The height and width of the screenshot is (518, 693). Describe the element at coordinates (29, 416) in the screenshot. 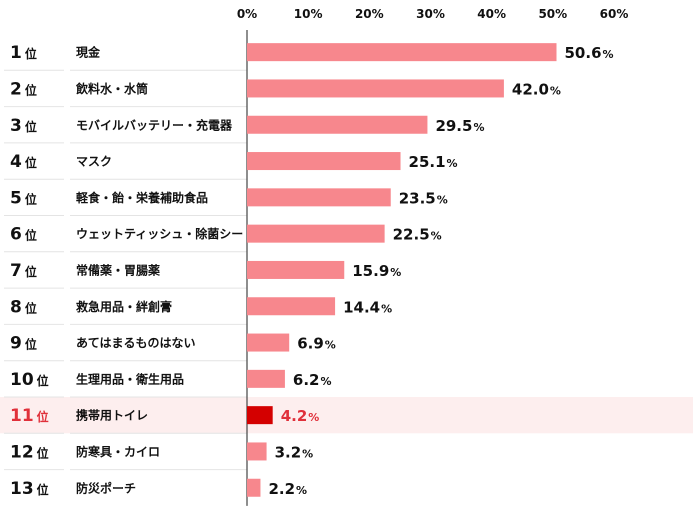

I see `rank-label: 11 位` at that location.